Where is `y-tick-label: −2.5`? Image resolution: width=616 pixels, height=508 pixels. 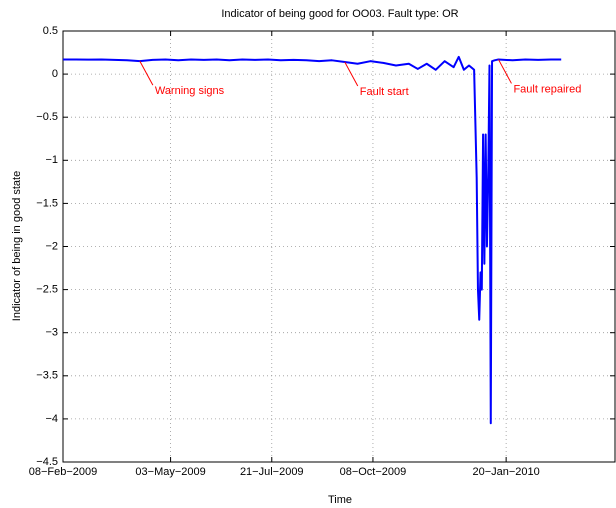
y-tick-label: −2.5 is located at coordinates (47, 290).